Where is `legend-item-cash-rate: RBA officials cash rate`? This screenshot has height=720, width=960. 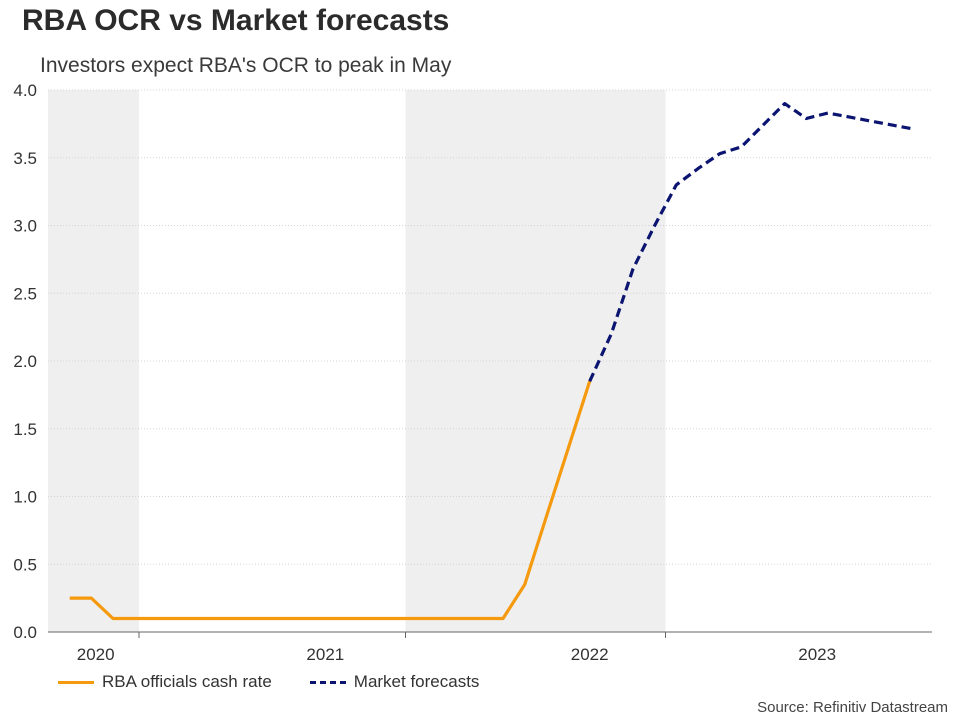
legend-item-cash-rate: RBA officials cash rate is located at coordinates (165, 682).